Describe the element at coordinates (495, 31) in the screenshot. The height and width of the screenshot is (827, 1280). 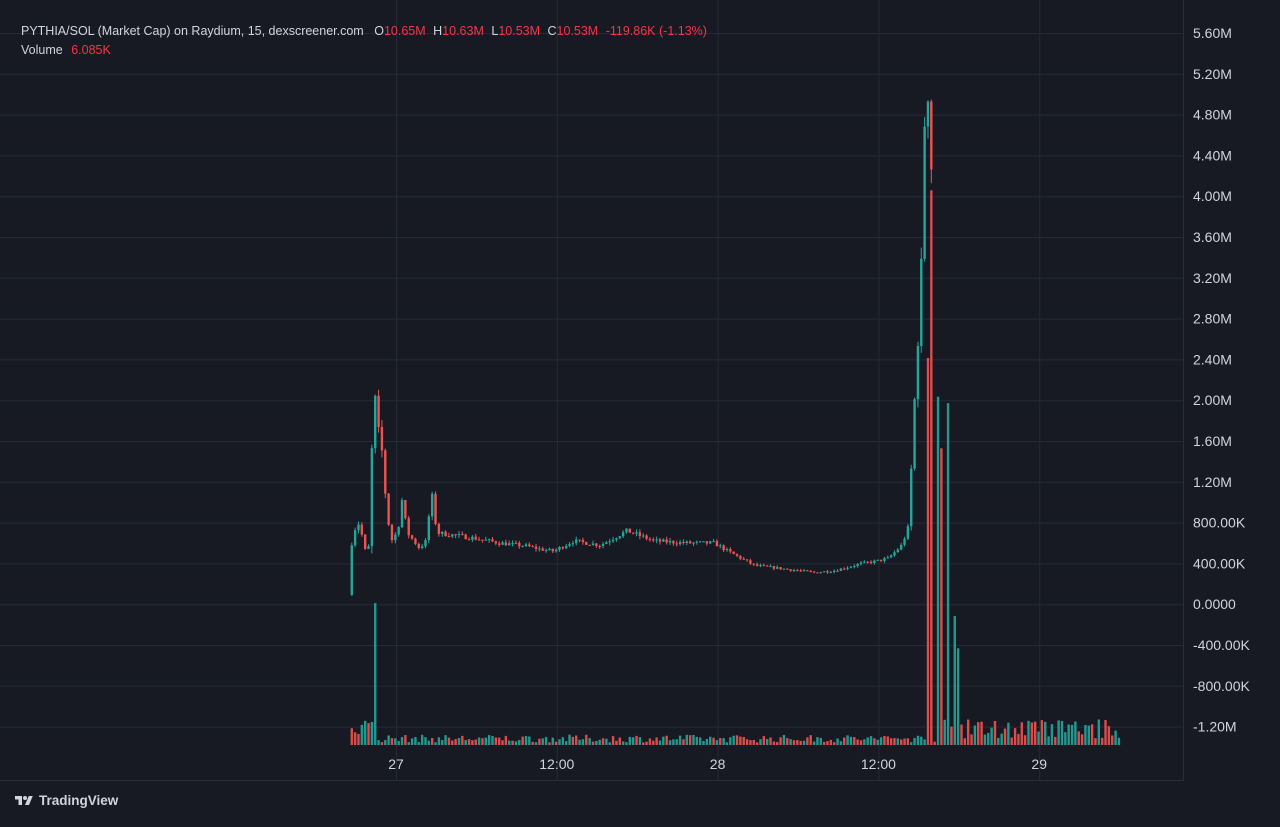
I see `low-label: L` at that location.